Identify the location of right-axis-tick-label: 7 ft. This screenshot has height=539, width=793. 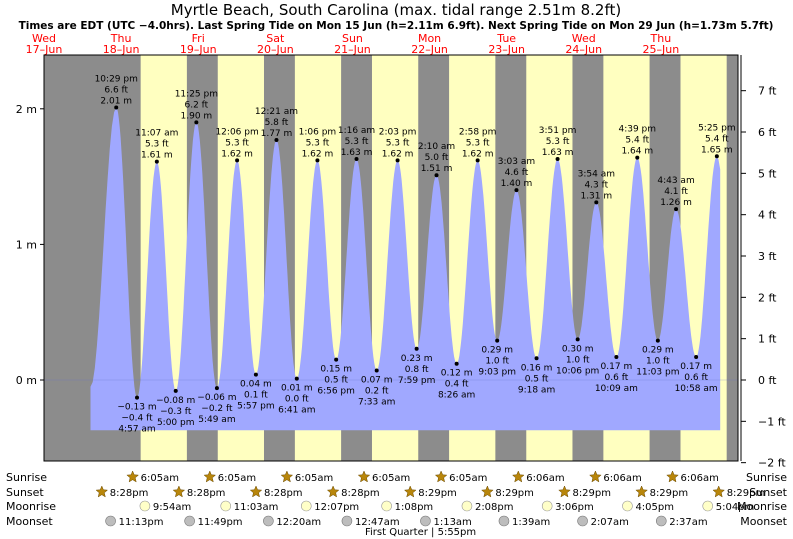
(767, 91).